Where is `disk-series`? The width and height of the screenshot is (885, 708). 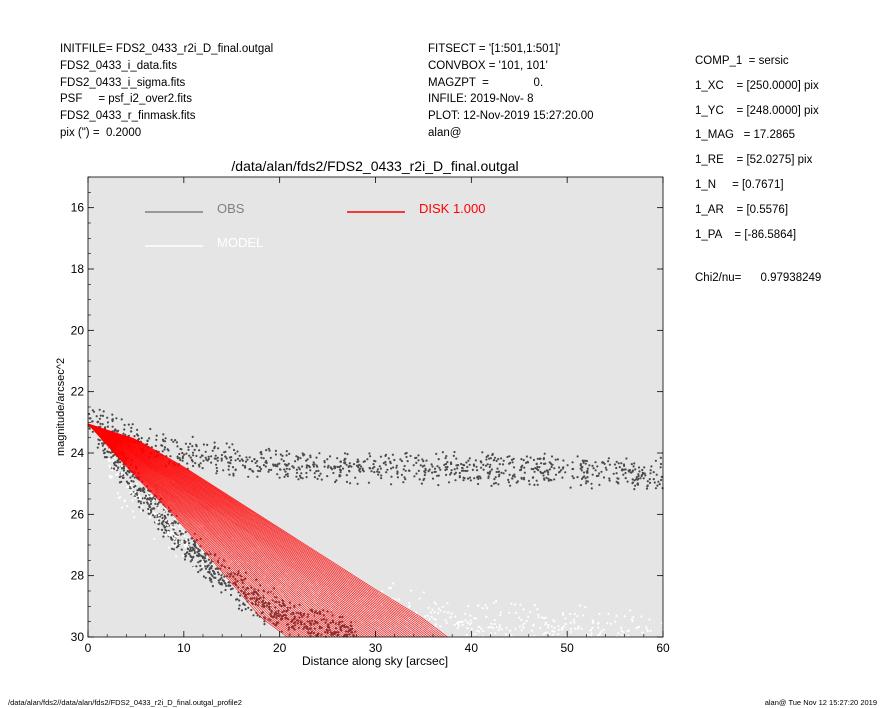 disk-series is located at coordinates (267, 530).